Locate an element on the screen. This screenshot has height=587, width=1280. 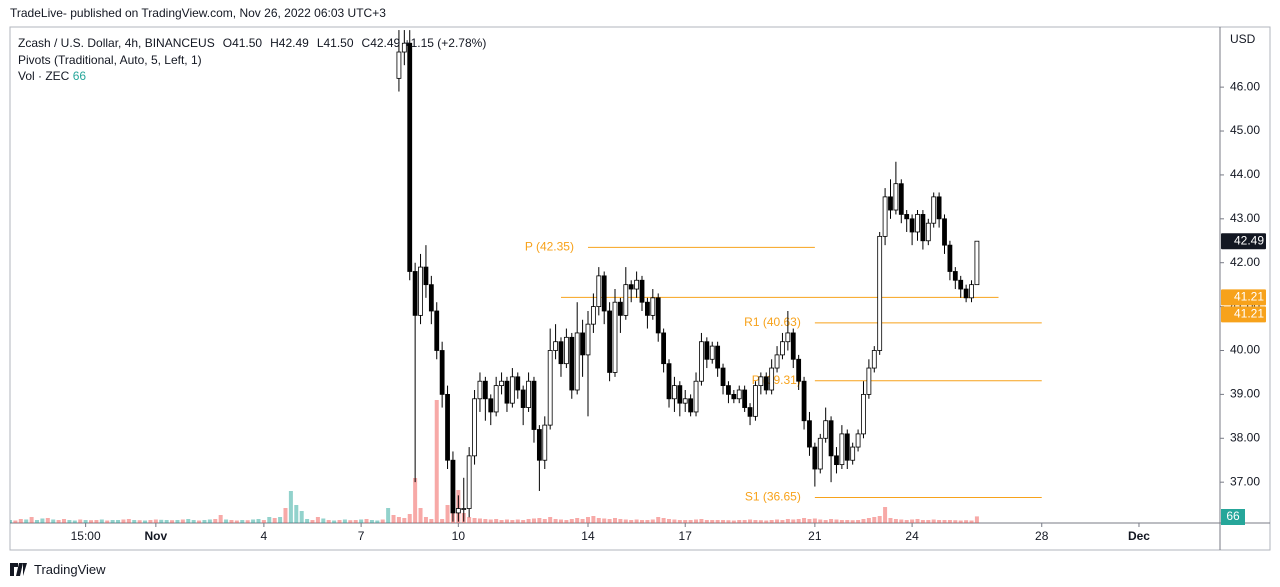
x-tick-label: 28 is located at coordinates (1042, 536).